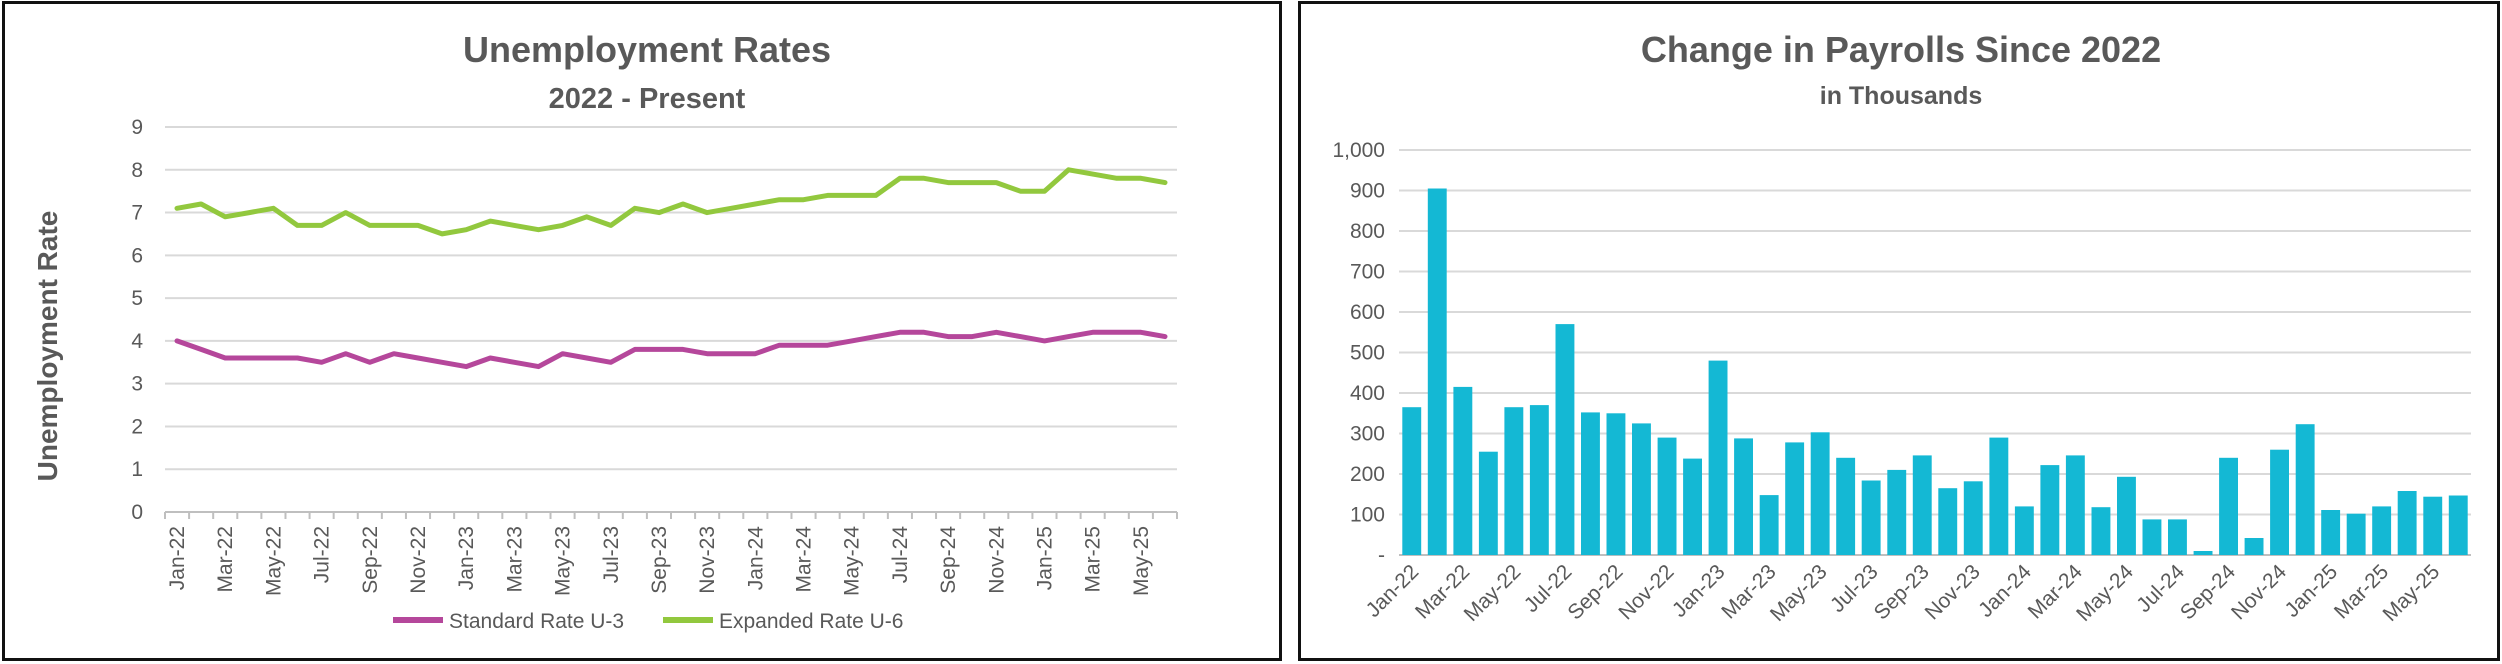 The height and width of the screenshot is (664, 2502). Describe the element at coordinates (811, 621) in the screenshot. I see `legend-label-u6: Expanded Rate U-6` at that location.